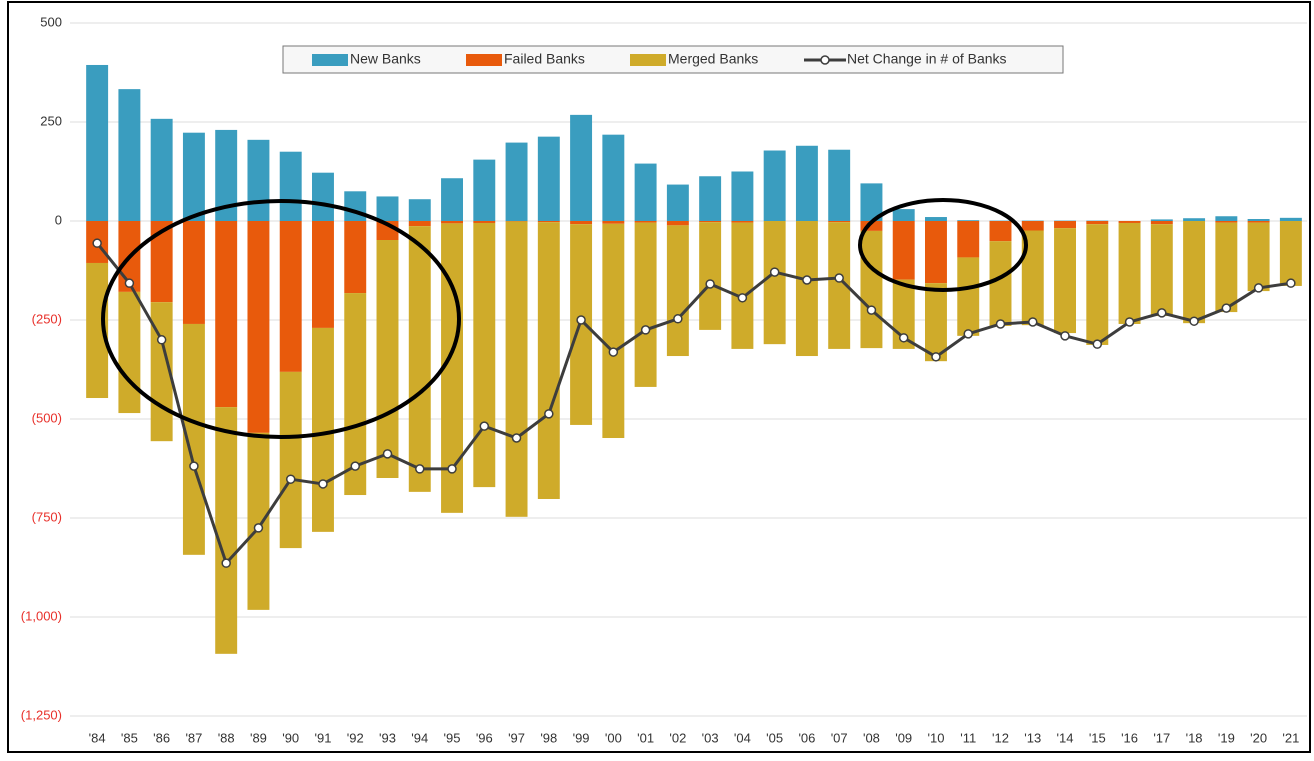  I want to click on x-tick-label: '14, so click(1065, 737).